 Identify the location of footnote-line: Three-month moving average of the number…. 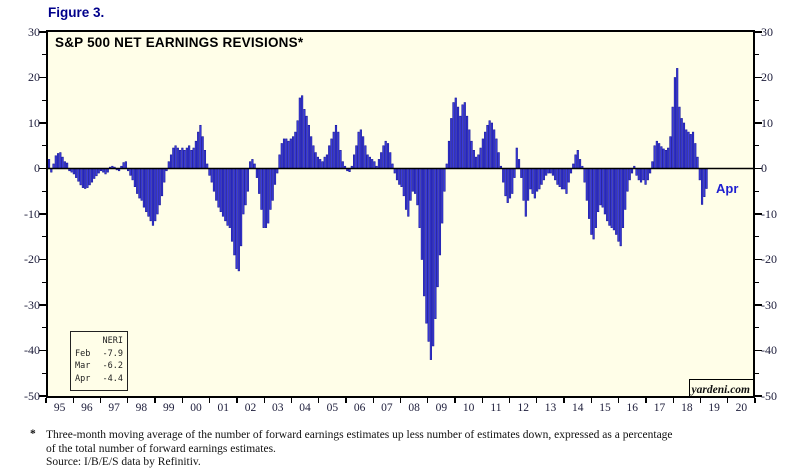
(359, 435).